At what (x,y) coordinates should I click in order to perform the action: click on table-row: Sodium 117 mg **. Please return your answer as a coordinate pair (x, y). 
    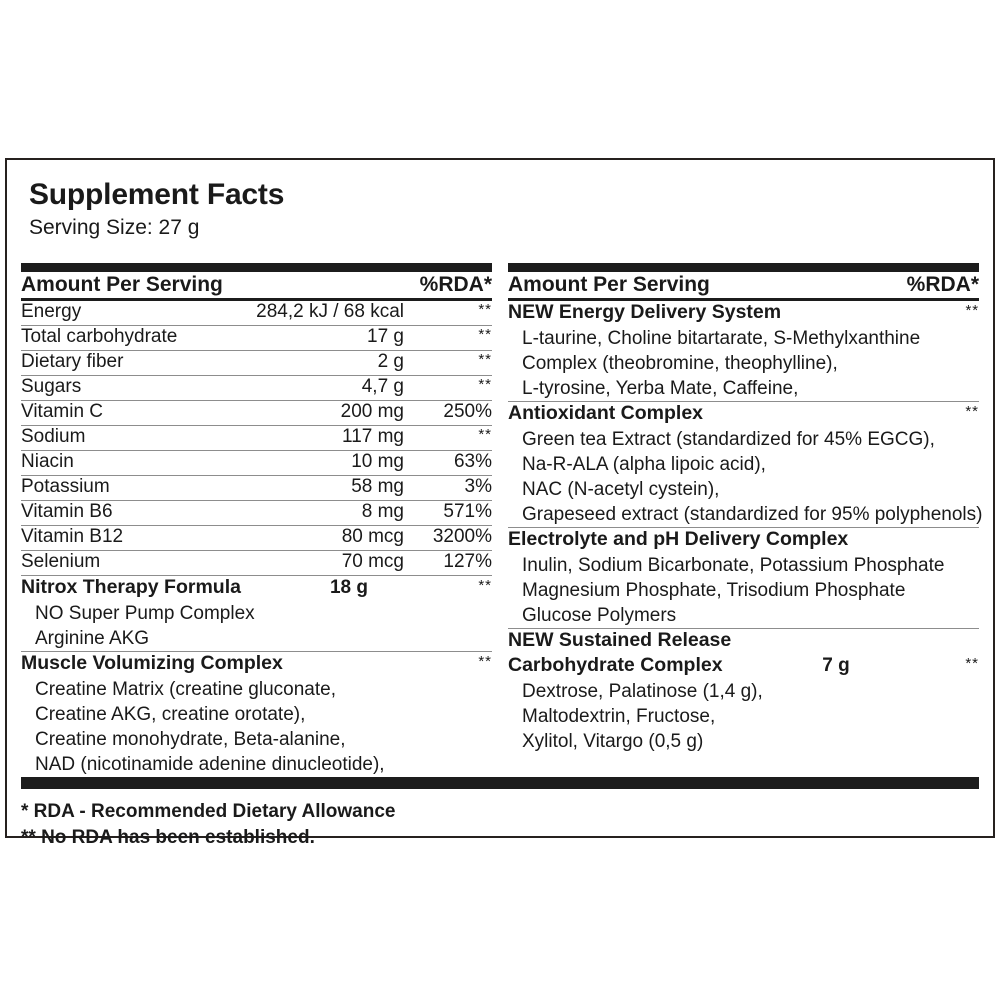
    Looking at the image, I should click on (256, 439).